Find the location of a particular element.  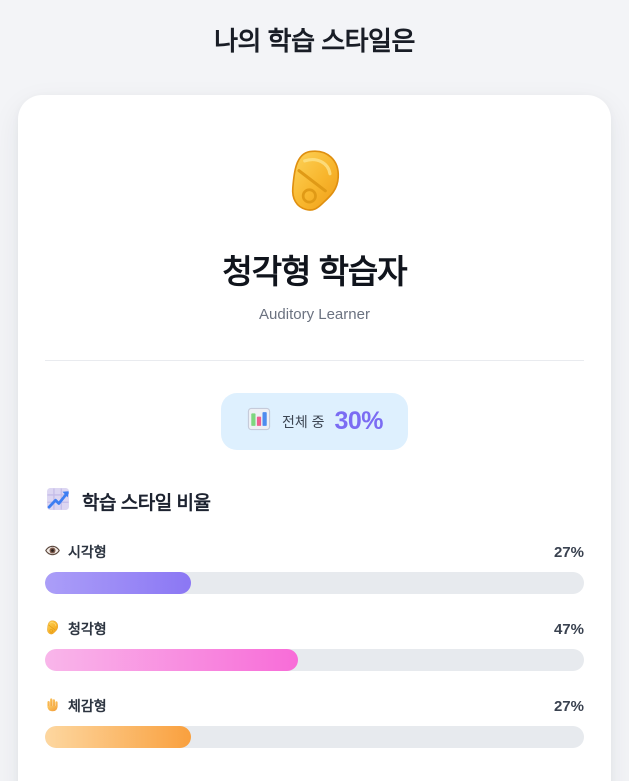

progress-fill-visual is located at coordinates (118, 583).